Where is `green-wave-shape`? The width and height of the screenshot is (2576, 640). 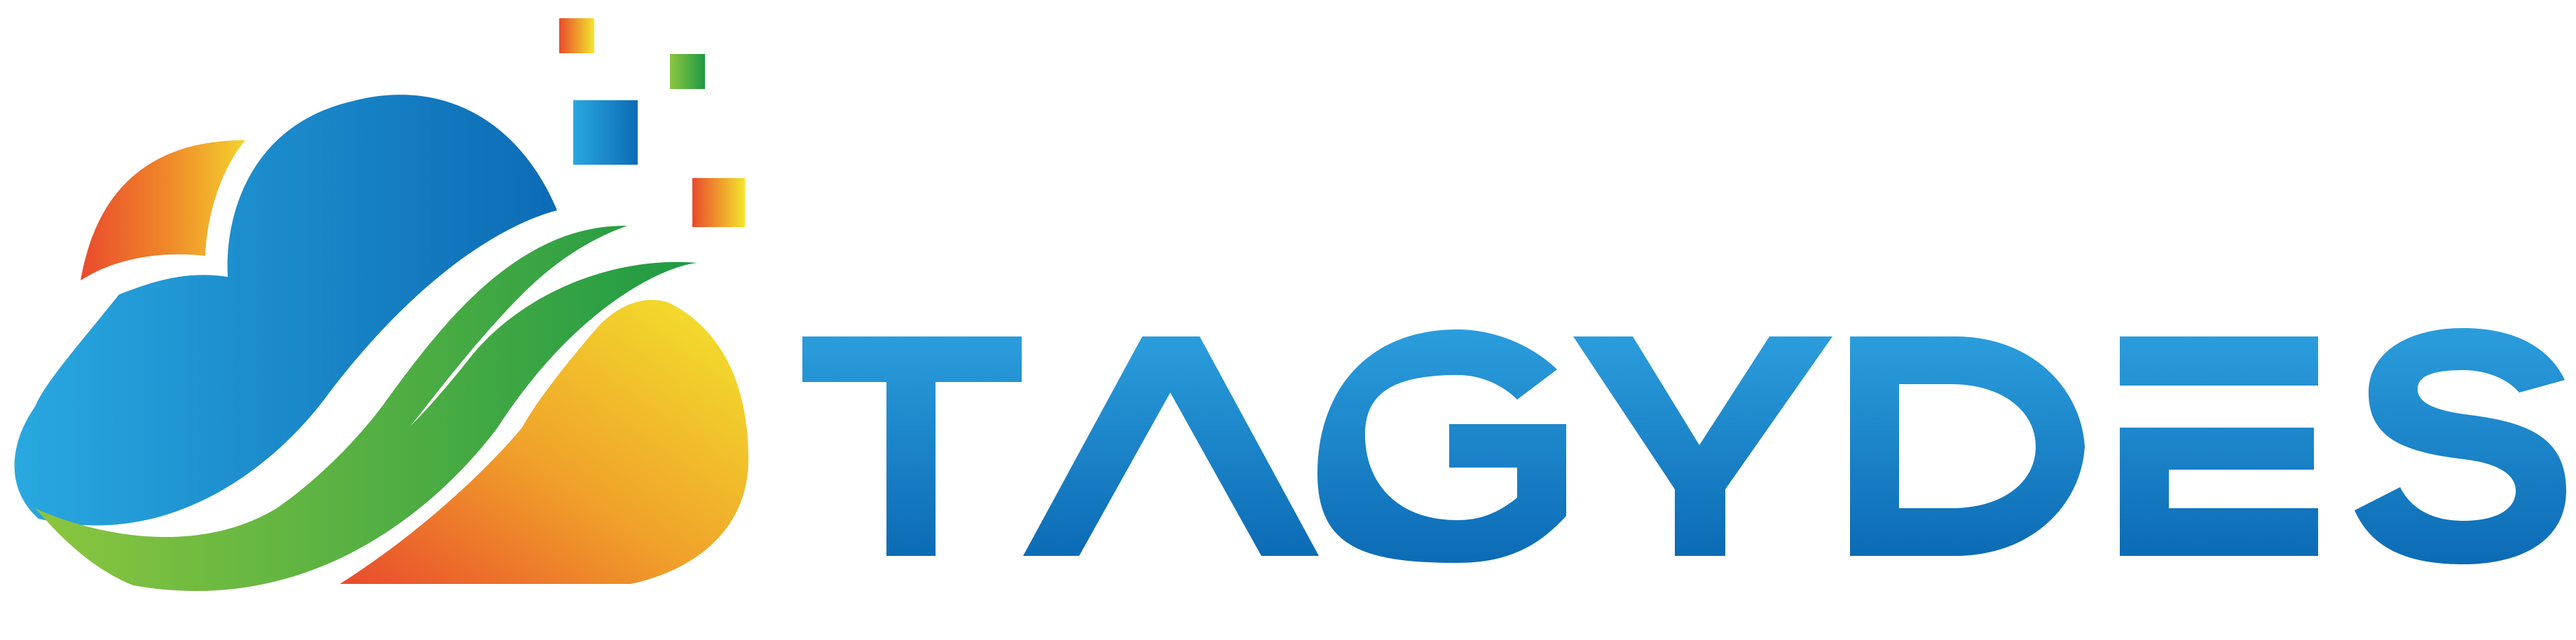 green-wave-shape is located at coordinates (366, 408).